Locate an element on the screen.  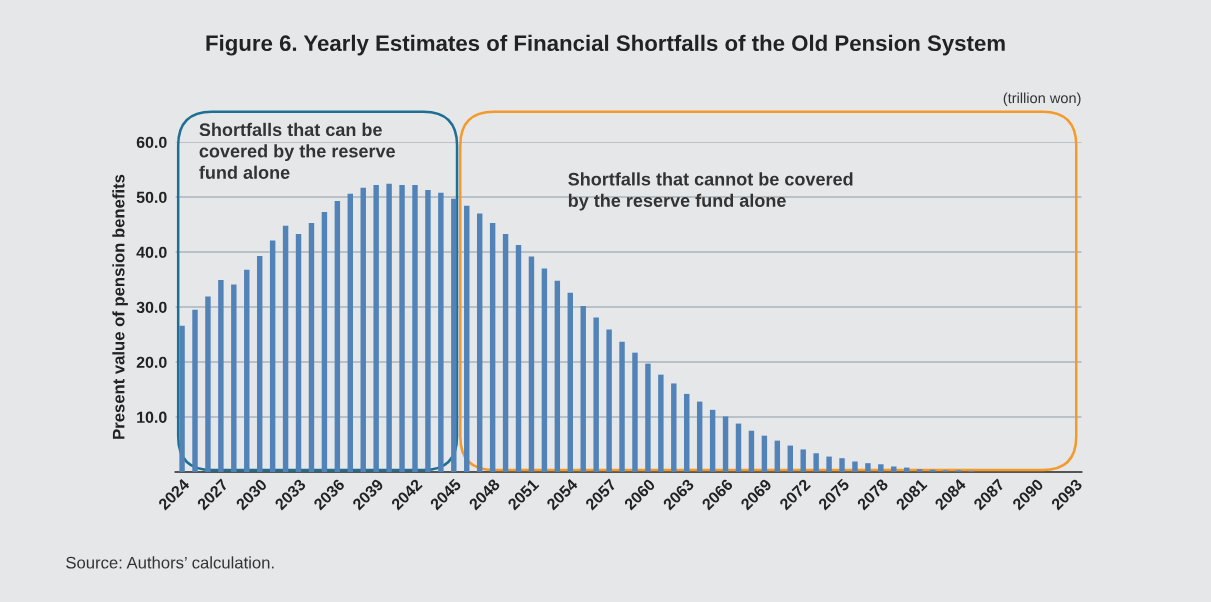
y-tick-label: 10.0 is located at coordinates (152, 417).